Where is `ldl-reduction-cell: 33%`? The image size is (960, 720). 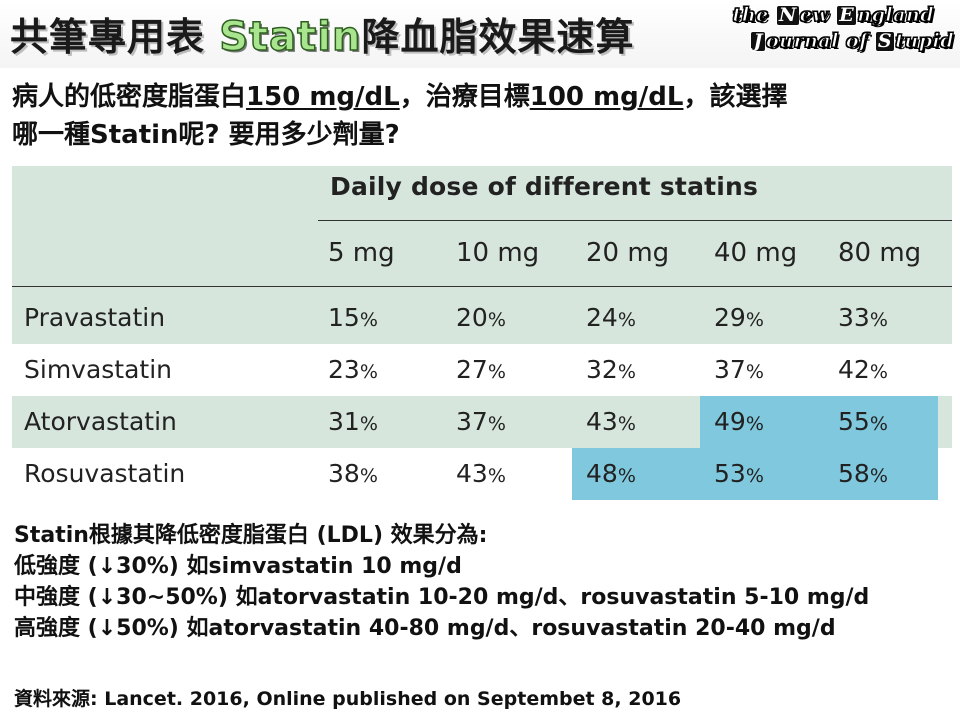
ldl-reduction-cell: 33% is located at coordinates (881, 318).